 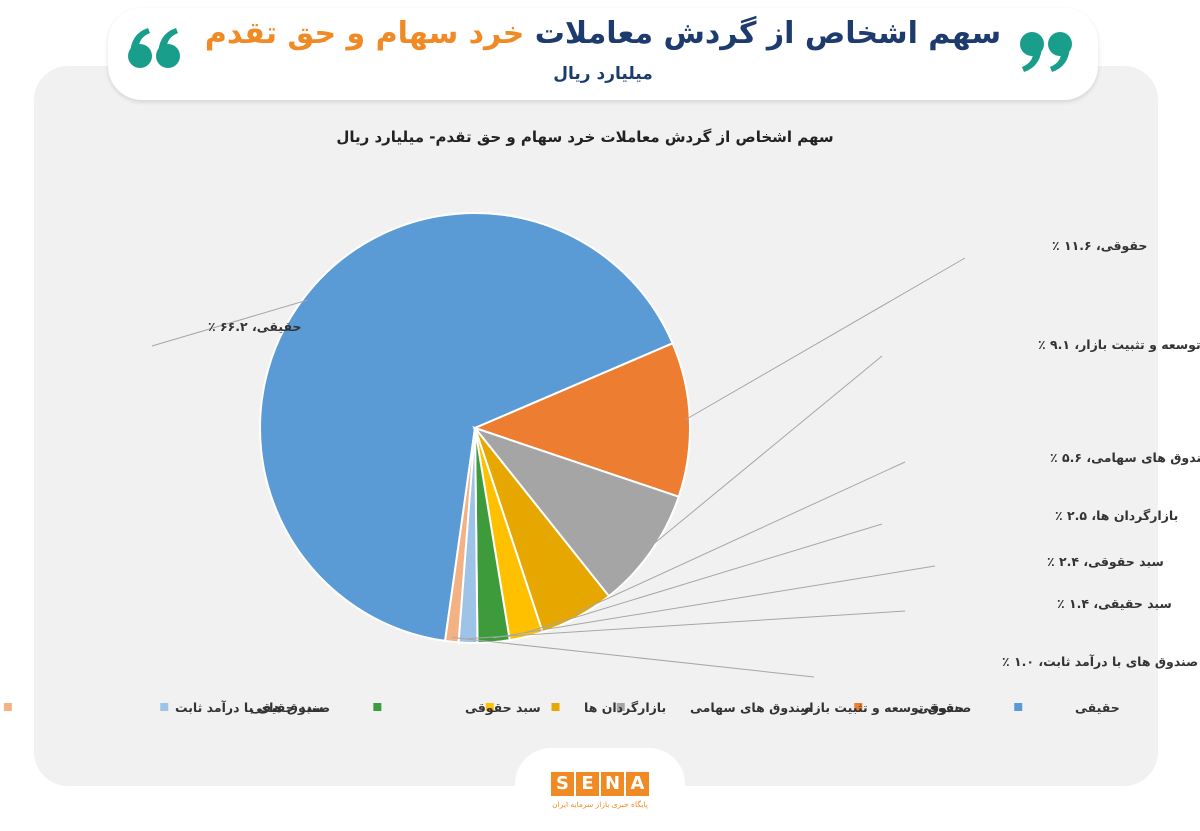 I want to click on data-label: حقیقی، ۶۶.۲ ٪, so click(x=254, y=326).